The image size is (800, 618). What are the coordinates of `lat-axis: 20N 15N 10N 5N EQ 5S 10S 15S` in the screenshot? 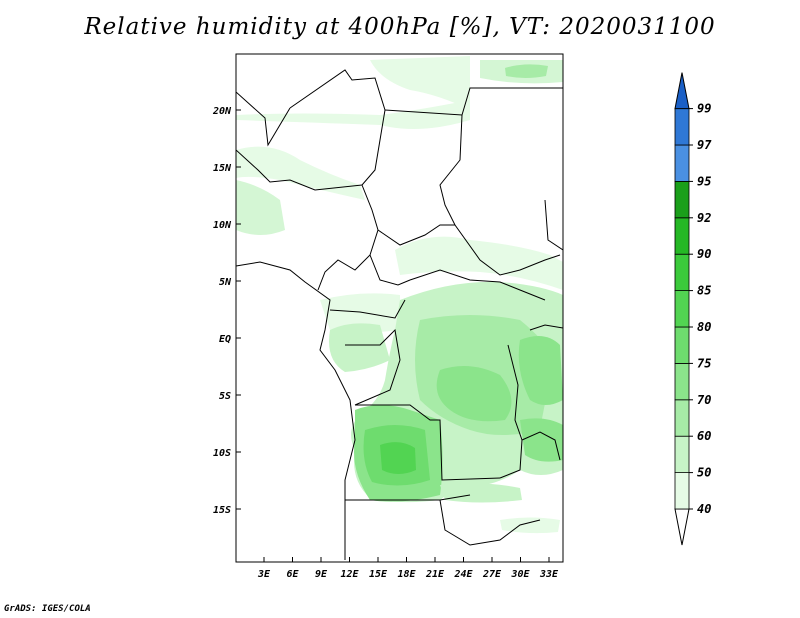 It's located at (226, 311).